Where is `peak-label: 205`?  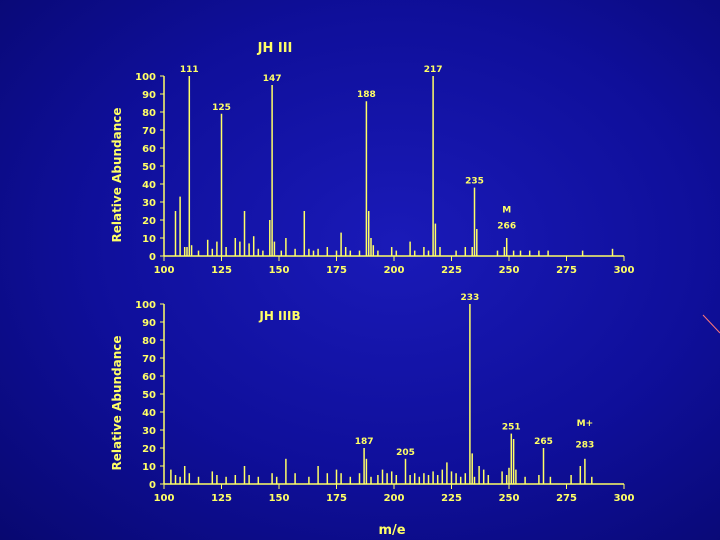
peak-label: 205 is located at coordinates (405, 453).